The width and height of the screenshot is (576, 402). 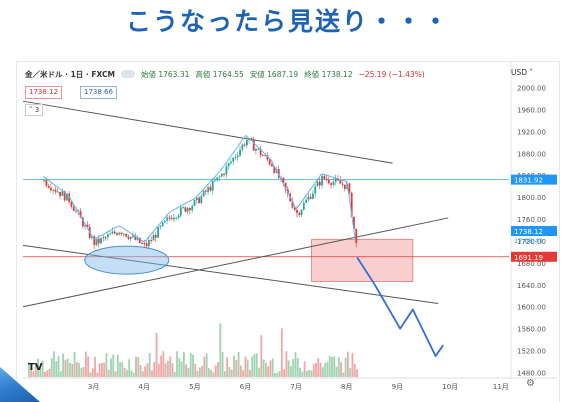 What do you see at coordinates (450, 387) in the screenshot?
I see `x-tick-label: 10月` at bounding box center [450, 387].